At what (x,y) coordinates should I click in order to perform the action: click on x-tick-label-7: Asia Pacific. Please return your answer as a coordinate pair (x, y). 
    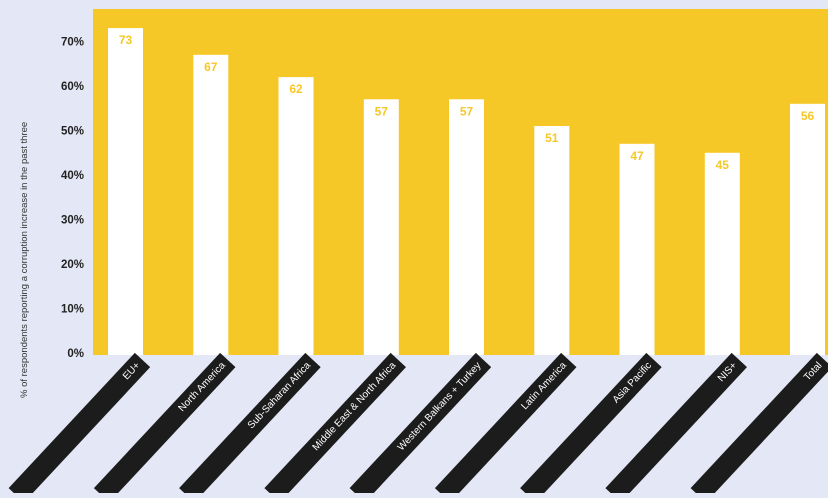
    Looking at the image, I should click on (632, 382).